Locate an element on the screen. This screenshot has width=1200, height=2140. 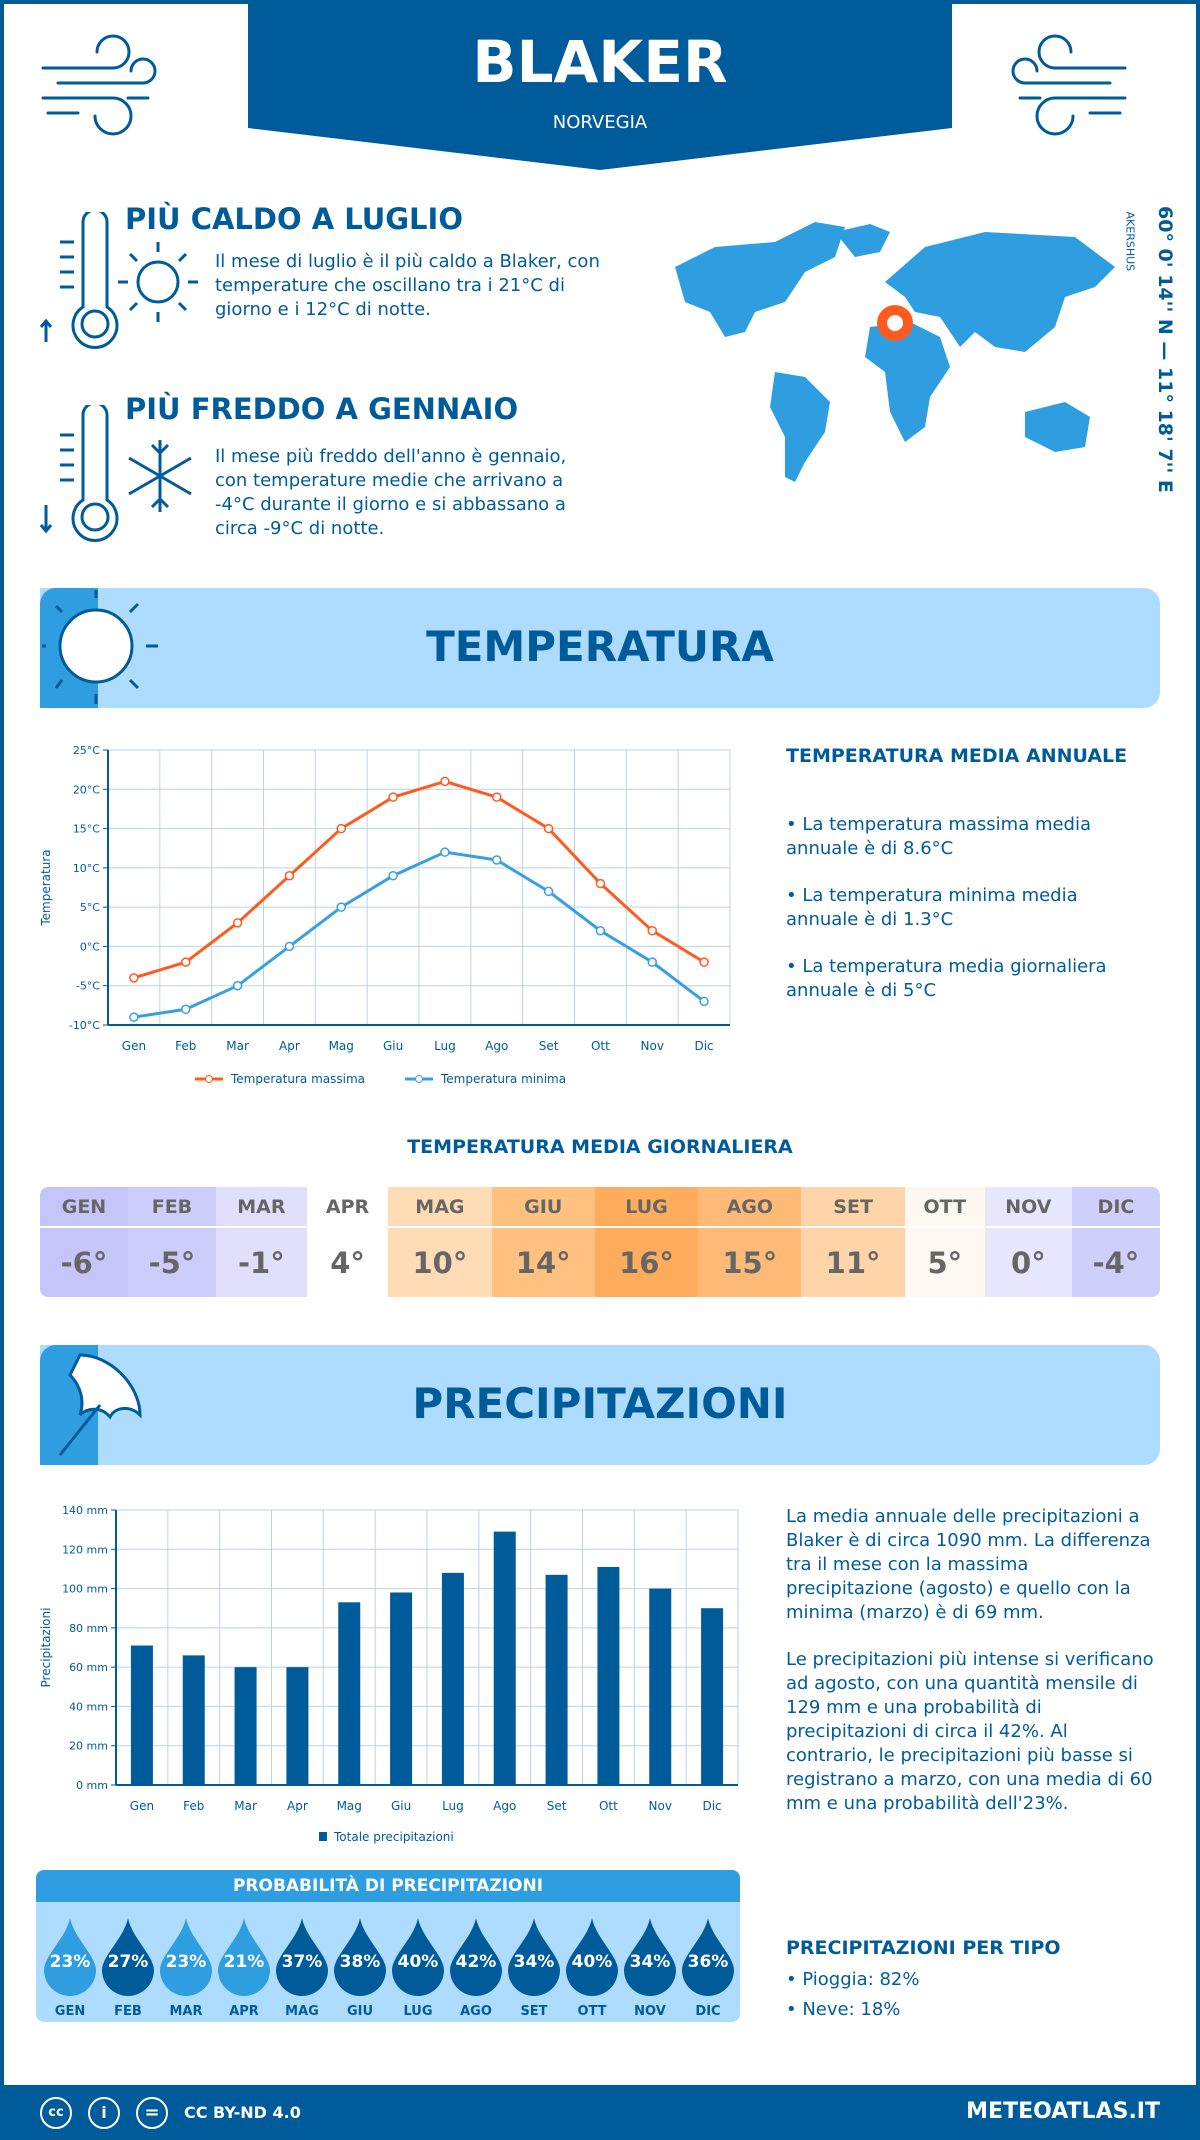
y-tick-label: 0°C is located at coordinates (90, 946).